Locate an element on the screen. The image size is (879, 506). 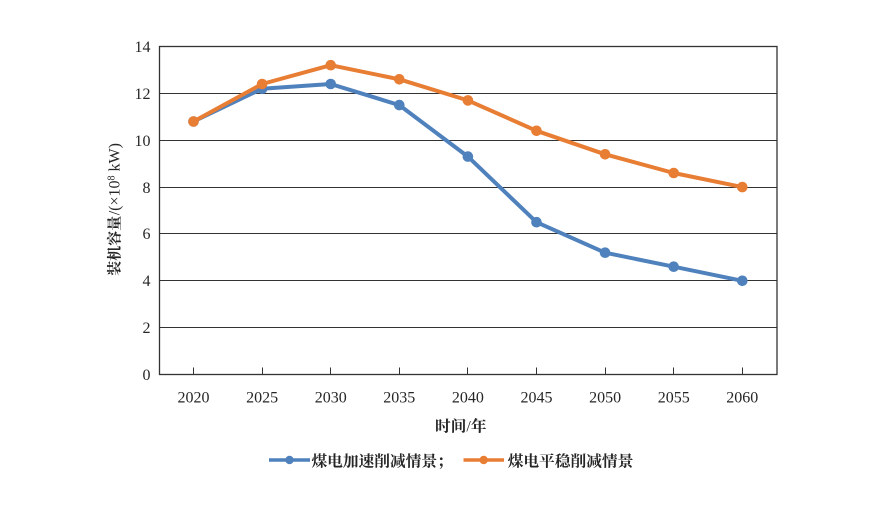
svg-text: 12 is located at coordinates (143, 94).